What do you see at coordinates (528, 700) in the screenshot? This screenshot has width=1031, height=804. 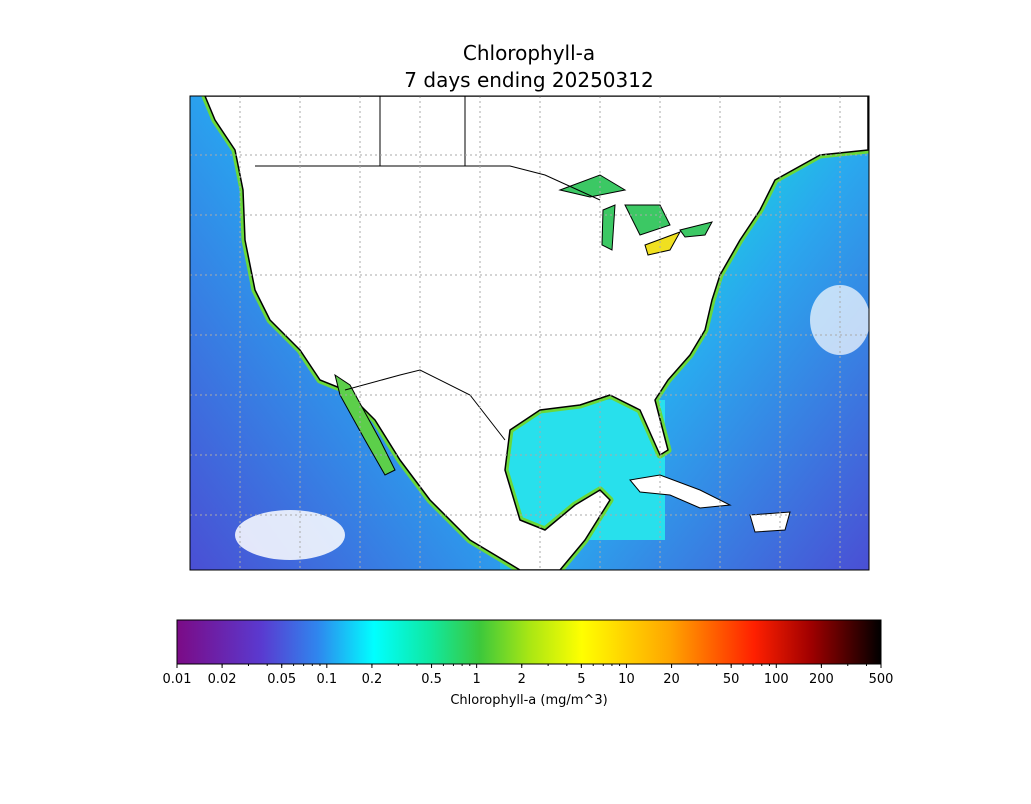 I see `colorbar-label: Chlorophyll-a (mg/m^3)` at bounding box center [528, 700].